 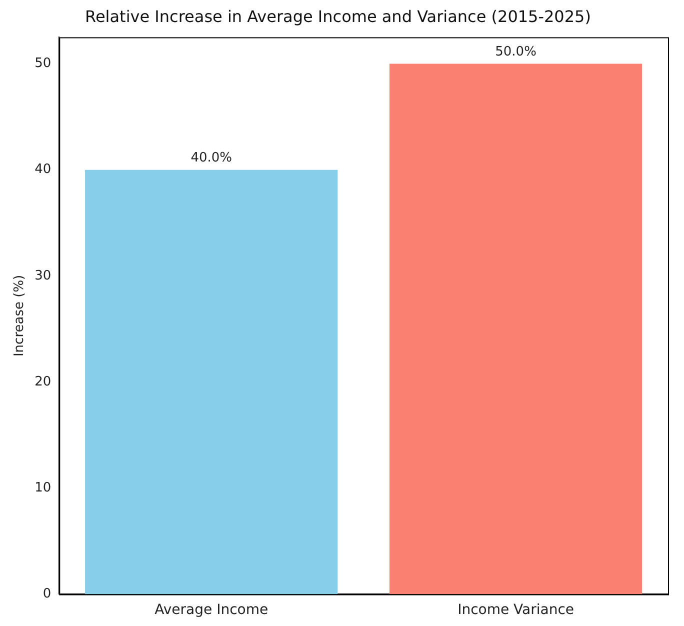 I want to click on x-tick-label: Average Income, so click(x=211, y=610).